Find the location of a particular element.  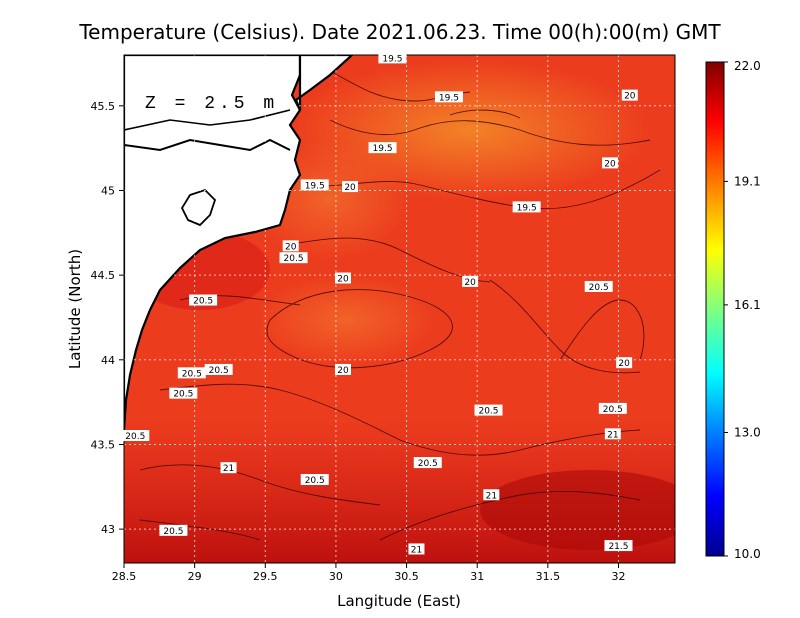

y-tick-label: 44 is located at coordinates (108, 360).